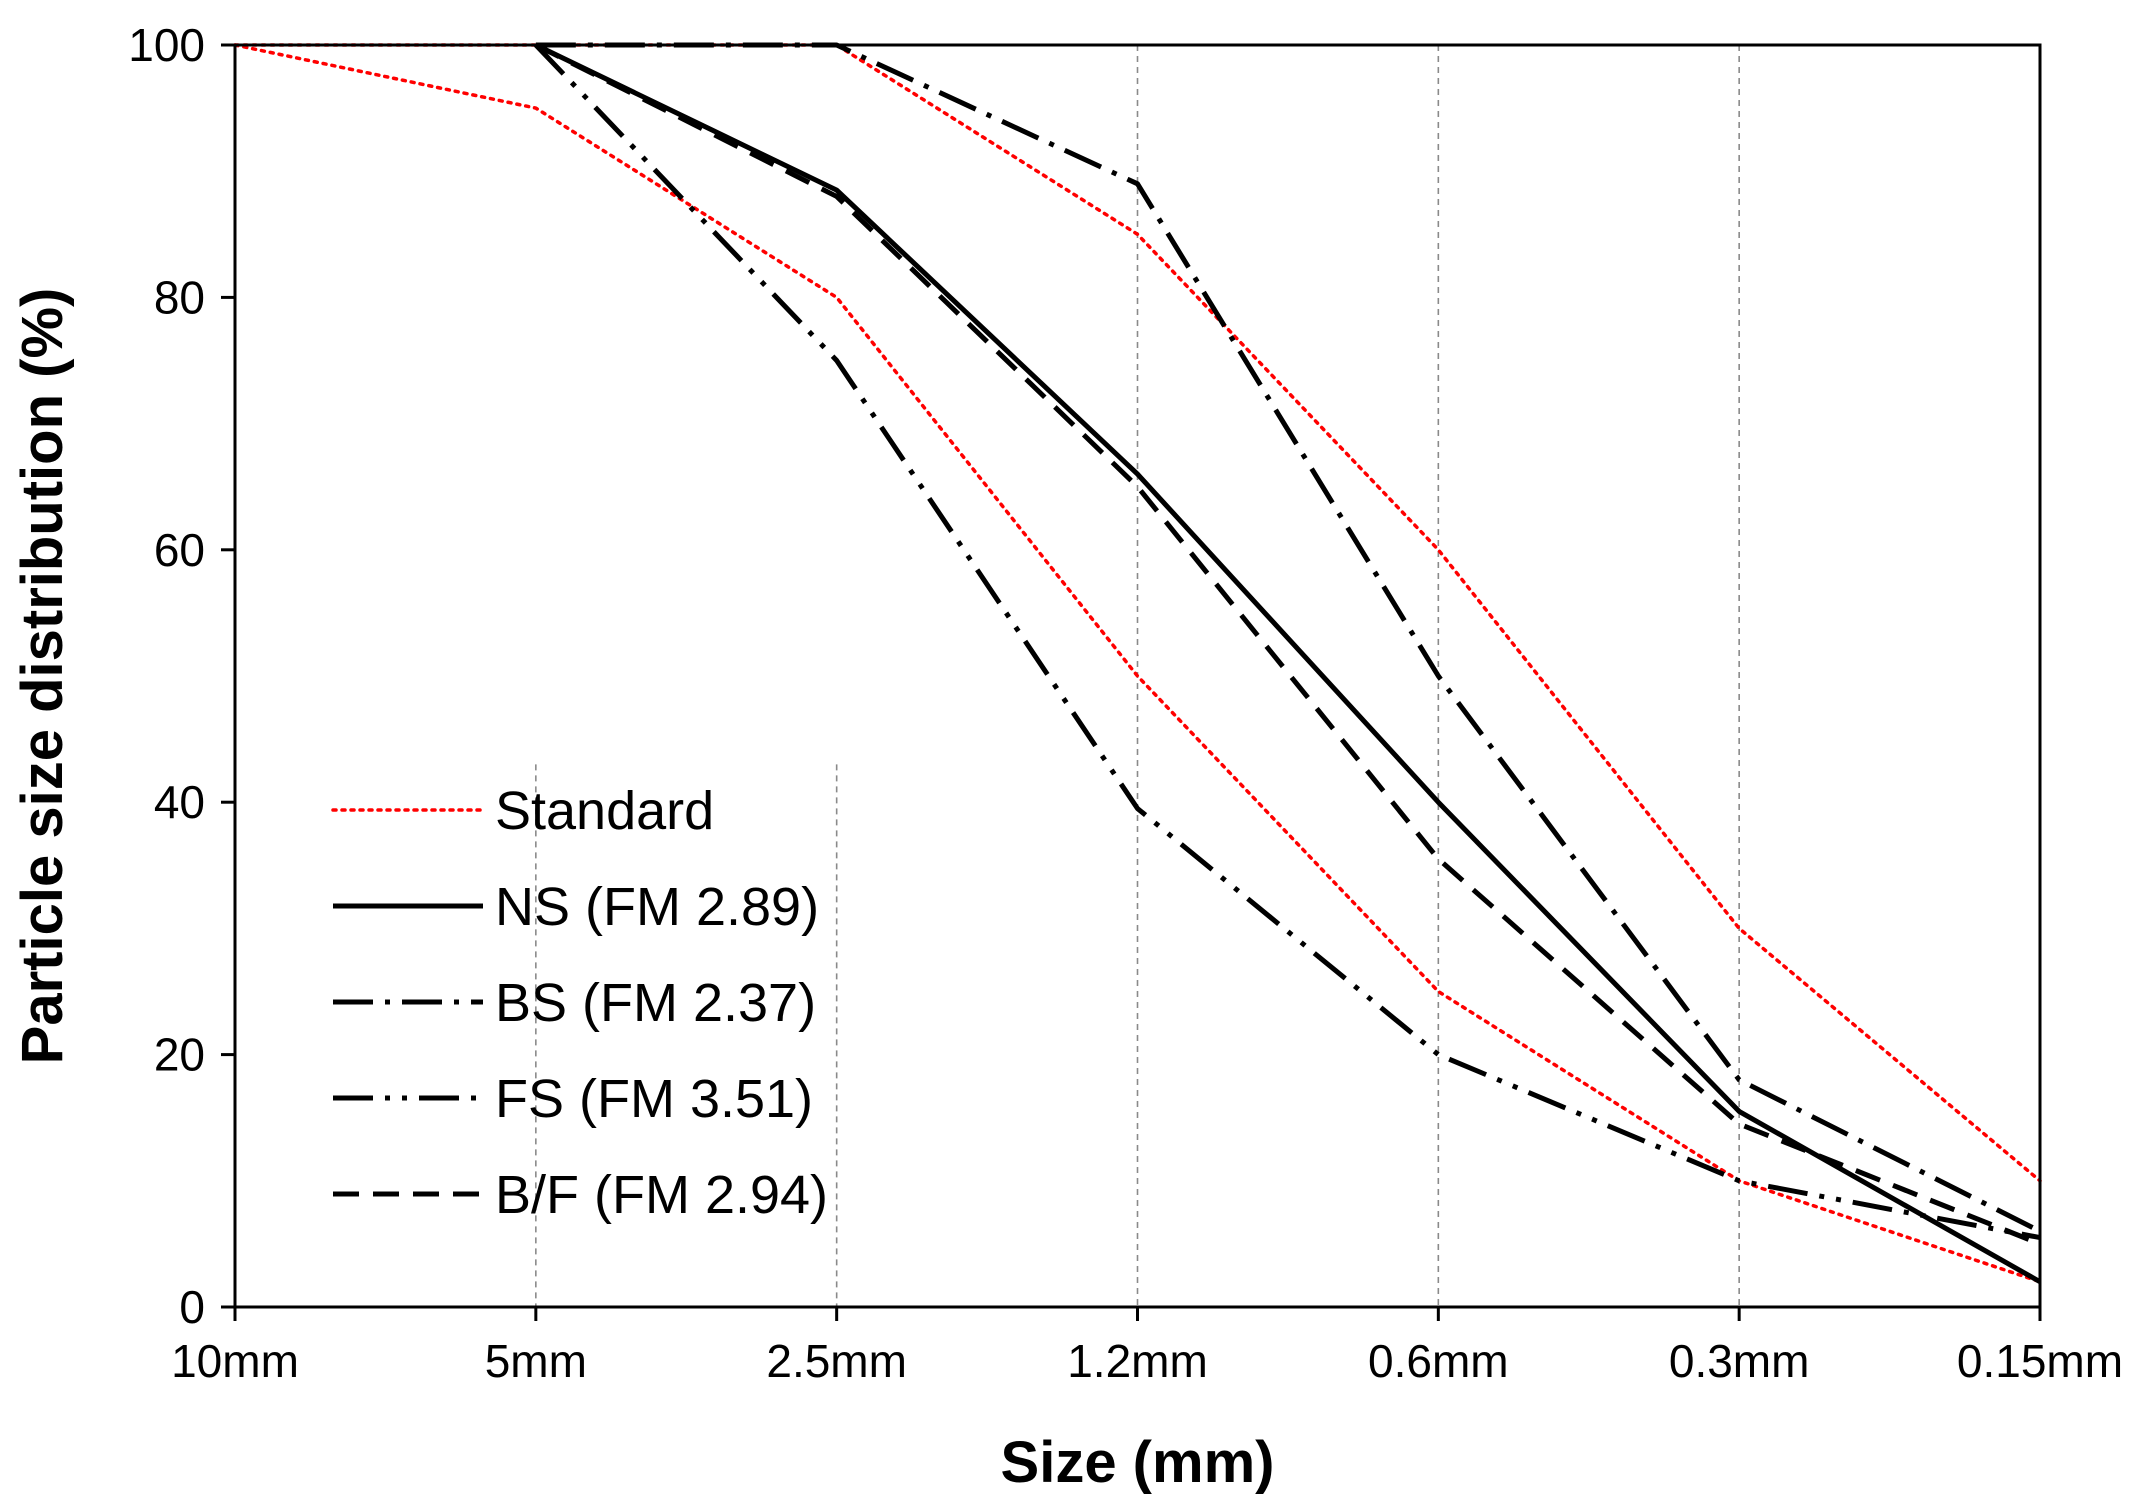  I want to click on x-tick-label-1: 5mm, so click(536, 1361).